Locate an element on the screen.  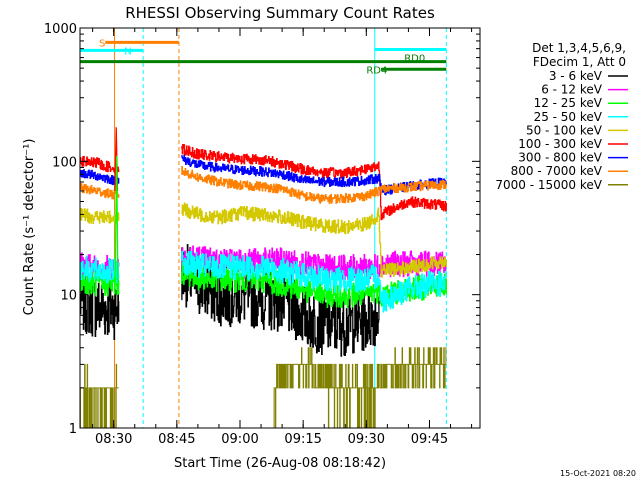
series-line-50-100keV is located at coordinates (263, 240).